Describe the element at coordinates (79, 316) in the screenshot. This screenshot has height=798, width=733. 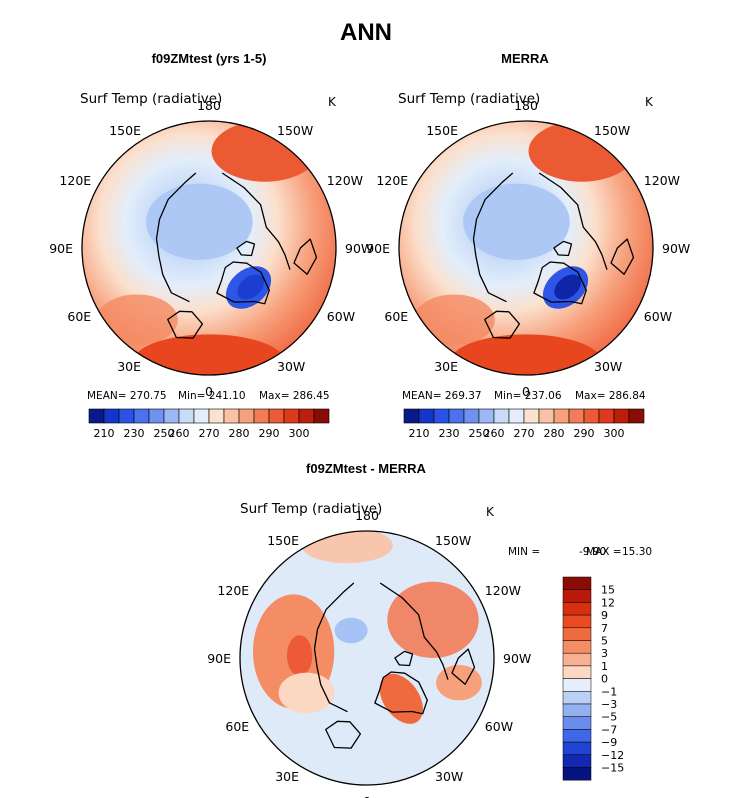
I see `lon-label: 60E` at that location.